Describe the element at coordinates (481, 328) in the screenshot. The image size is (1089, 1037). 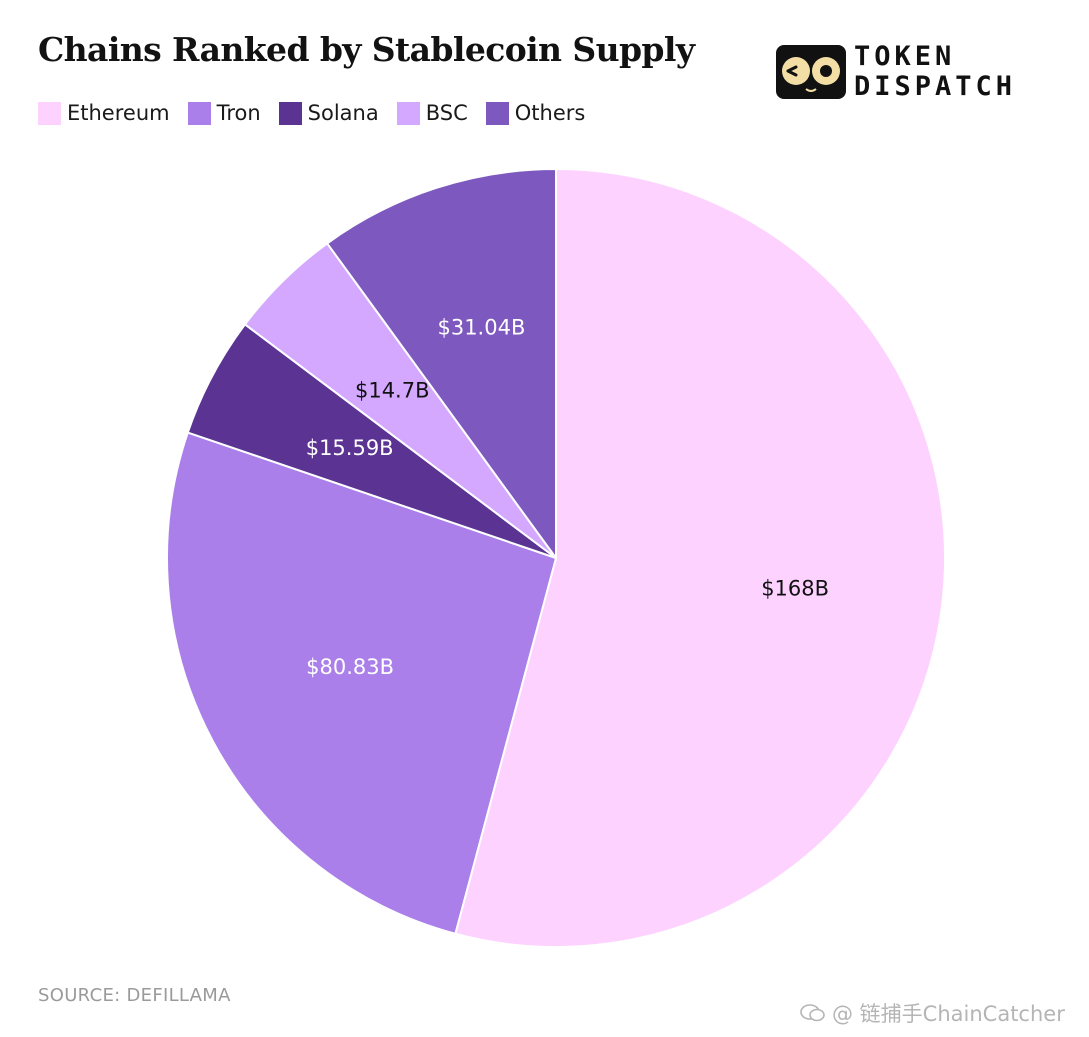
I see `slice-label-others: $31.04B` at that location.